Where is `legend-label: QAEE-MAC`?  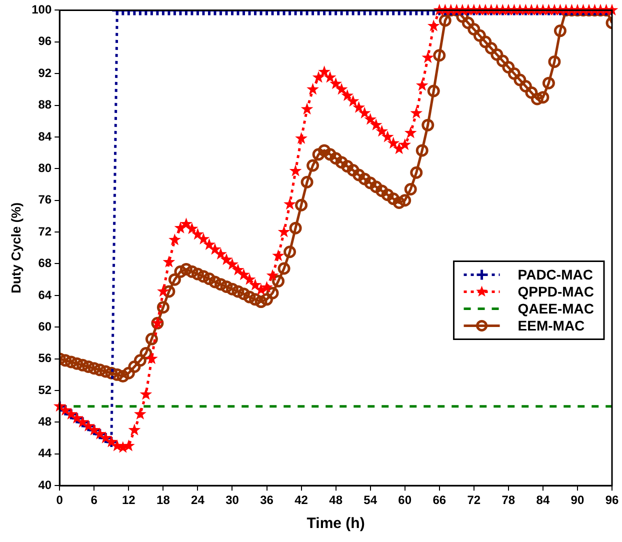 legend-label: QAEE-MAC is located at coordinates (556, 308).